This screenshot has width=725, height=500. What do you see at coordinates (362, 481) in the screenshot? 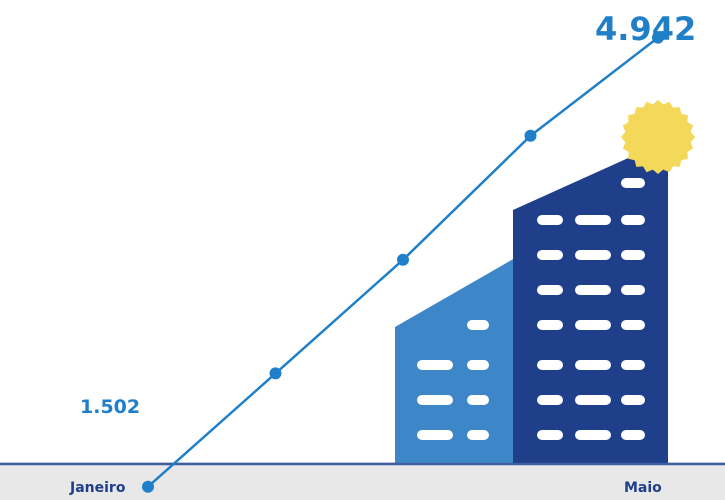
I see `footer-band` at bounding box center [362, 481].